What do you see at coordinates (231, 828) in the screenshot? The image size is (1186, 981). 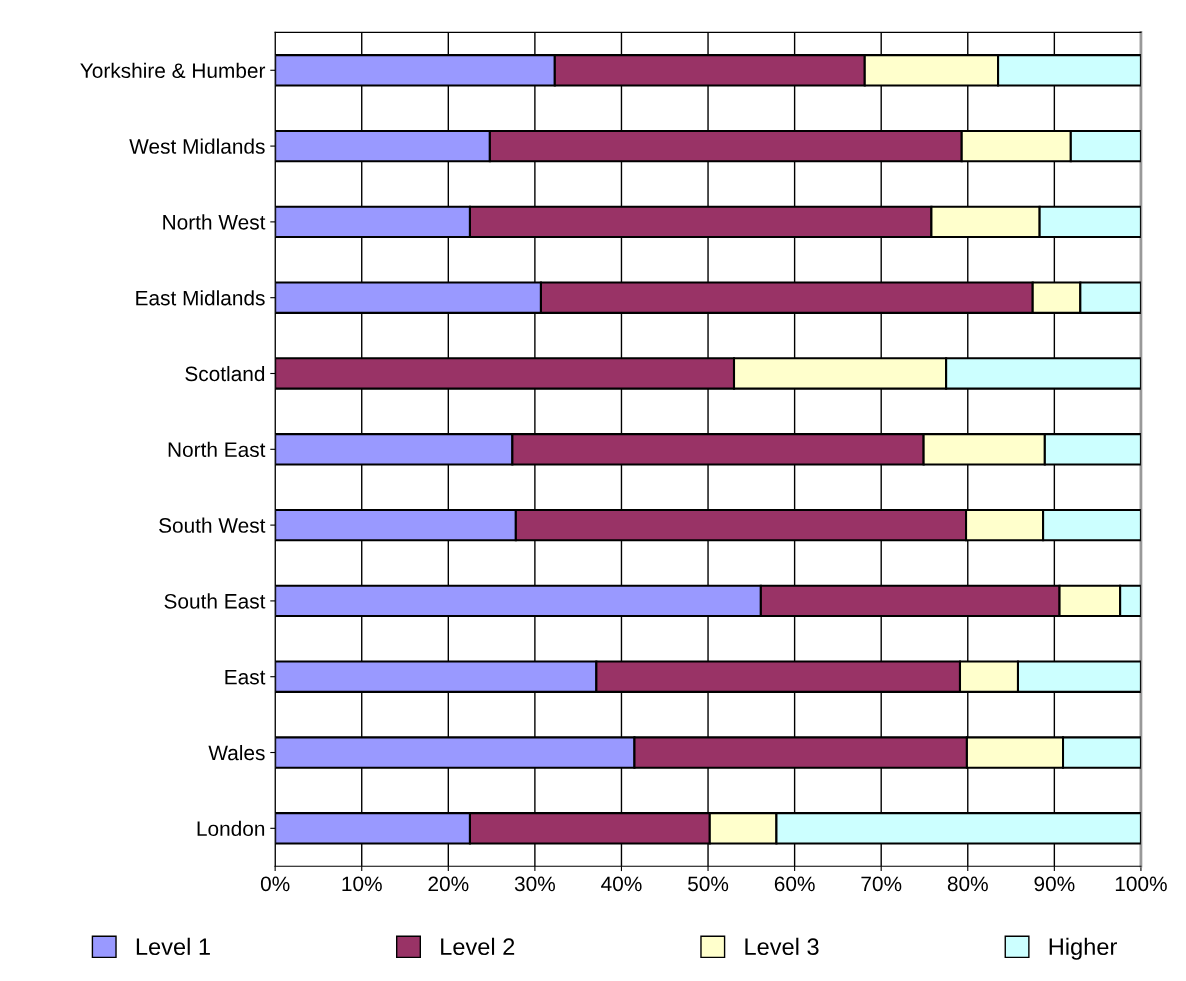 I see `y-tick-label: London` at bounding box center [231, 828].